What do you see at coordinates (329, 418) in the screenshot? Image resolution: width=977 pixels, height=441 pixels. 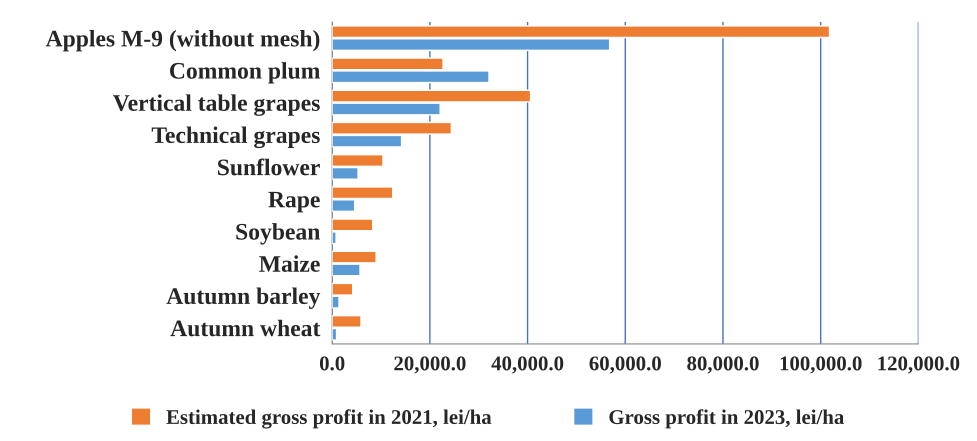 I see `legend-label: Estimated gross profit in 2021, lei/ha` at bounding box center [329, 418].